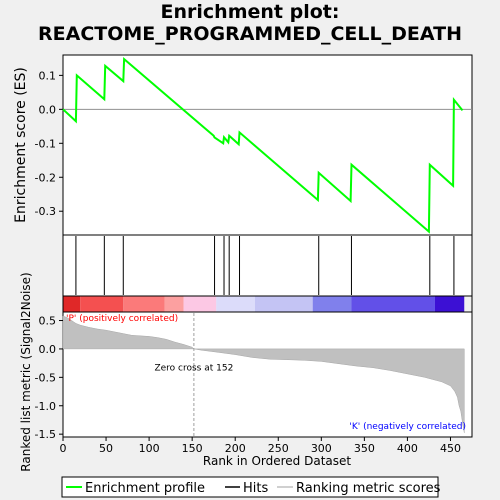 The width and height of the screenshot is (500, 500). I want to click on metric-x-tick-label: 300, so click(321, 448).